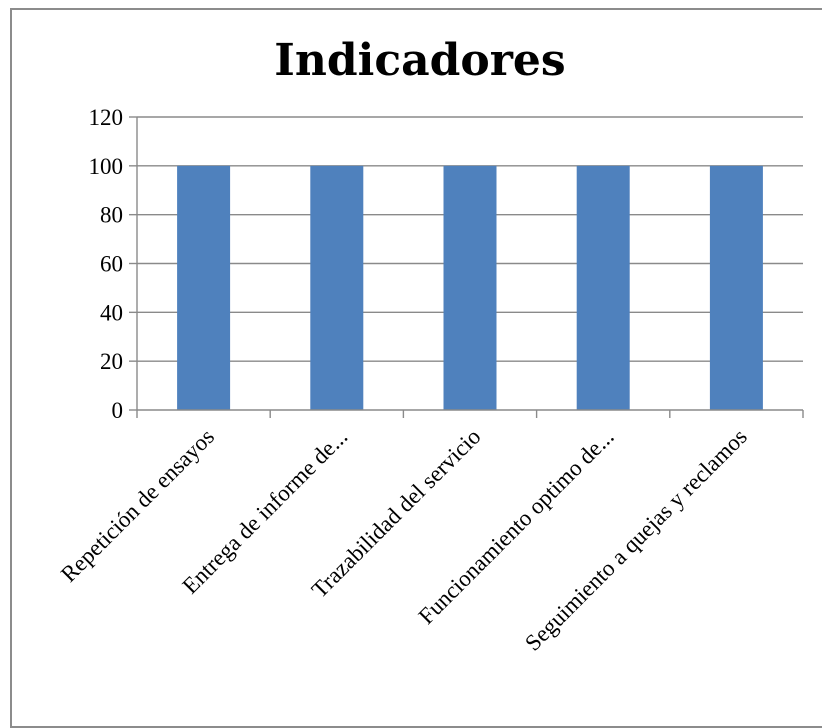 The width and height of the screenshot is (822, 728). What do you see at coordinates (106, 166) in the screenshot?
I see `y-tick-label: 100` at bounding box center [106, 166].